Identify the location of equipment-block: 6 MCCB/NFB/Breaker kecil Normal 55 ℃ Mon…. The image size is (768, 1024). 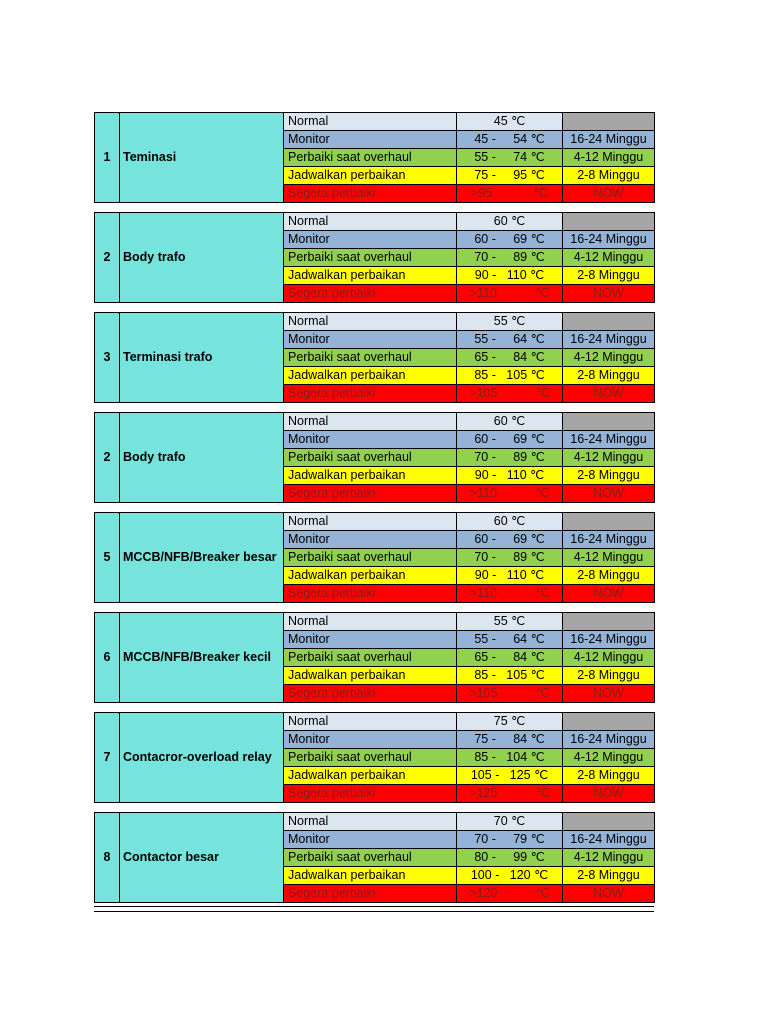
(374, 657).